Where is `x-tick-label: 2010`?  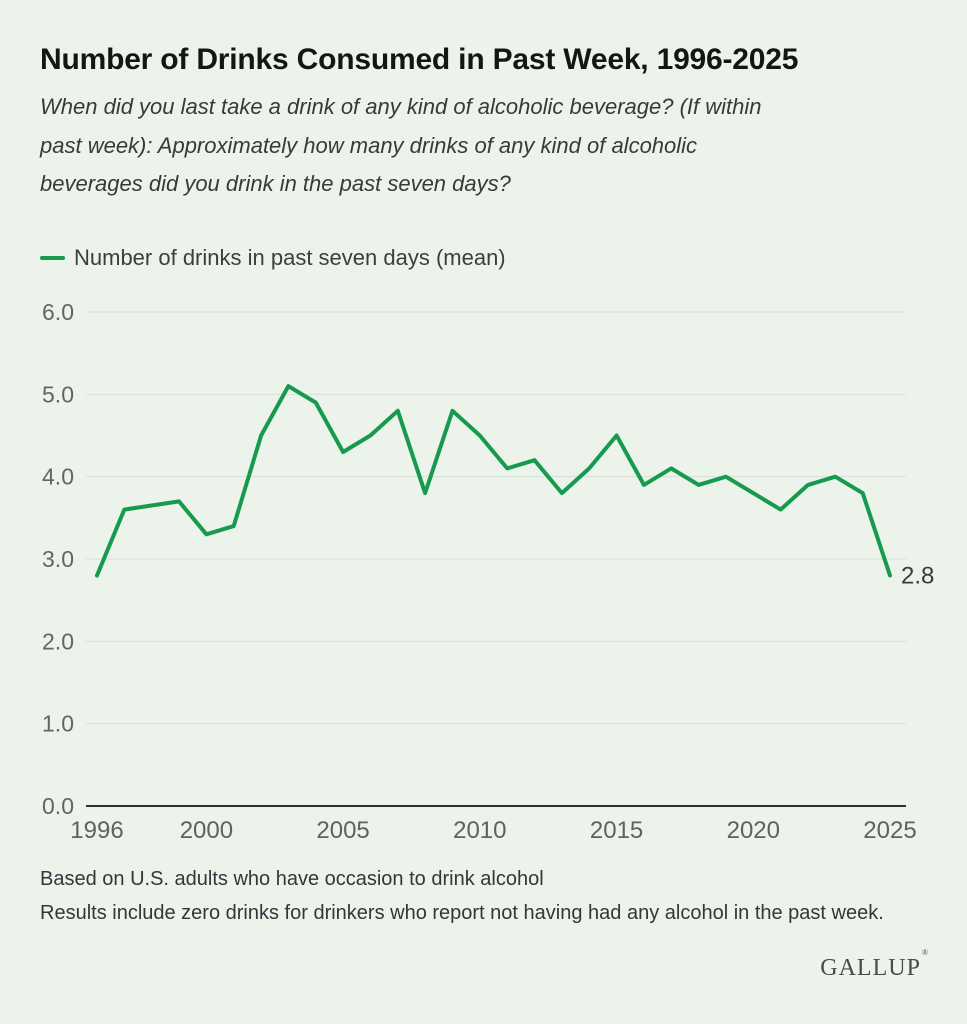 x-tick-label: 2010 is located at coordinates (479, 830).